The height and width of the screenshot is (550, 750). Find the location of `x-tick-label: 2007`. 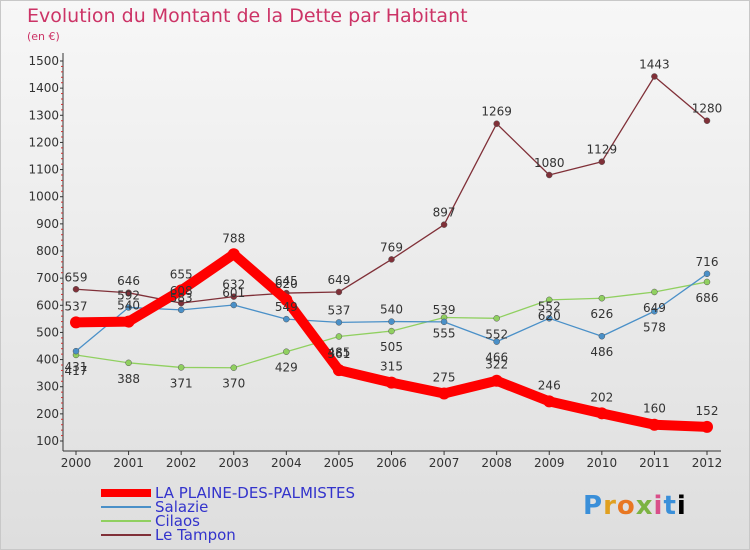

x-tick-label: 2007 is located at coordinates (444, 463).